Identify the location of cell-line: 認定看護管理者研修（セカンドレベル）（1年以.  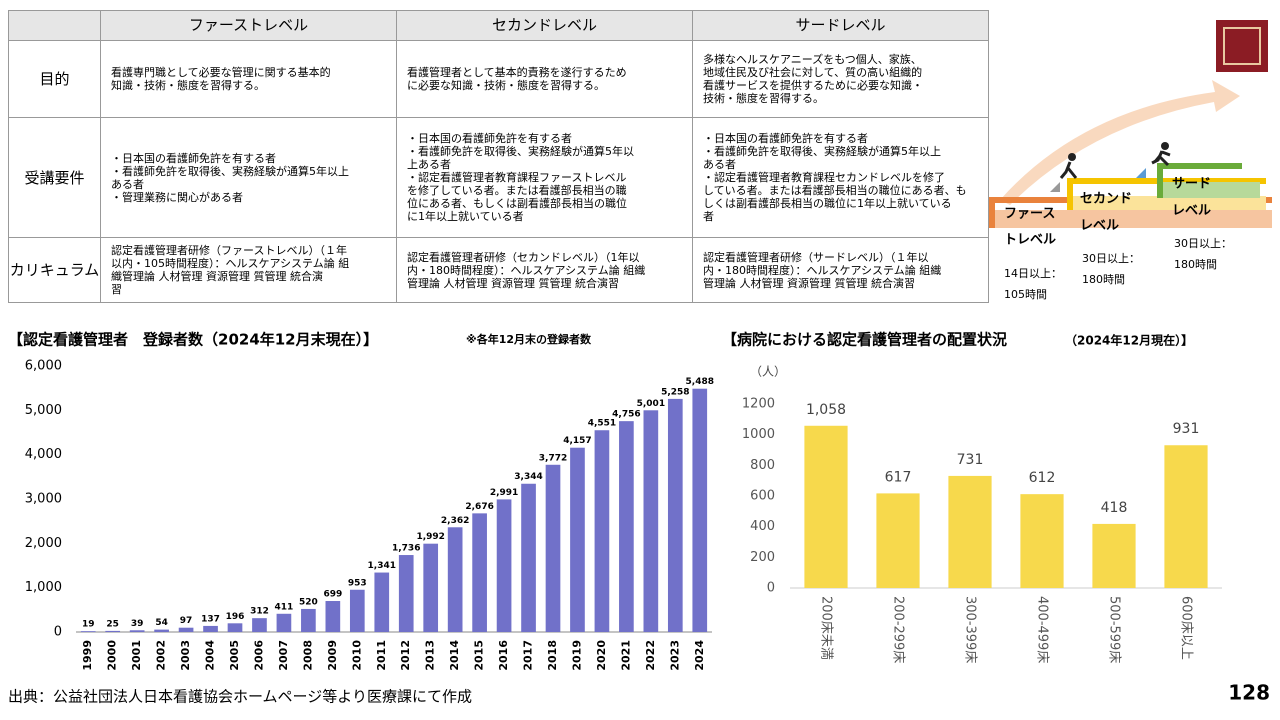
(523, 257).